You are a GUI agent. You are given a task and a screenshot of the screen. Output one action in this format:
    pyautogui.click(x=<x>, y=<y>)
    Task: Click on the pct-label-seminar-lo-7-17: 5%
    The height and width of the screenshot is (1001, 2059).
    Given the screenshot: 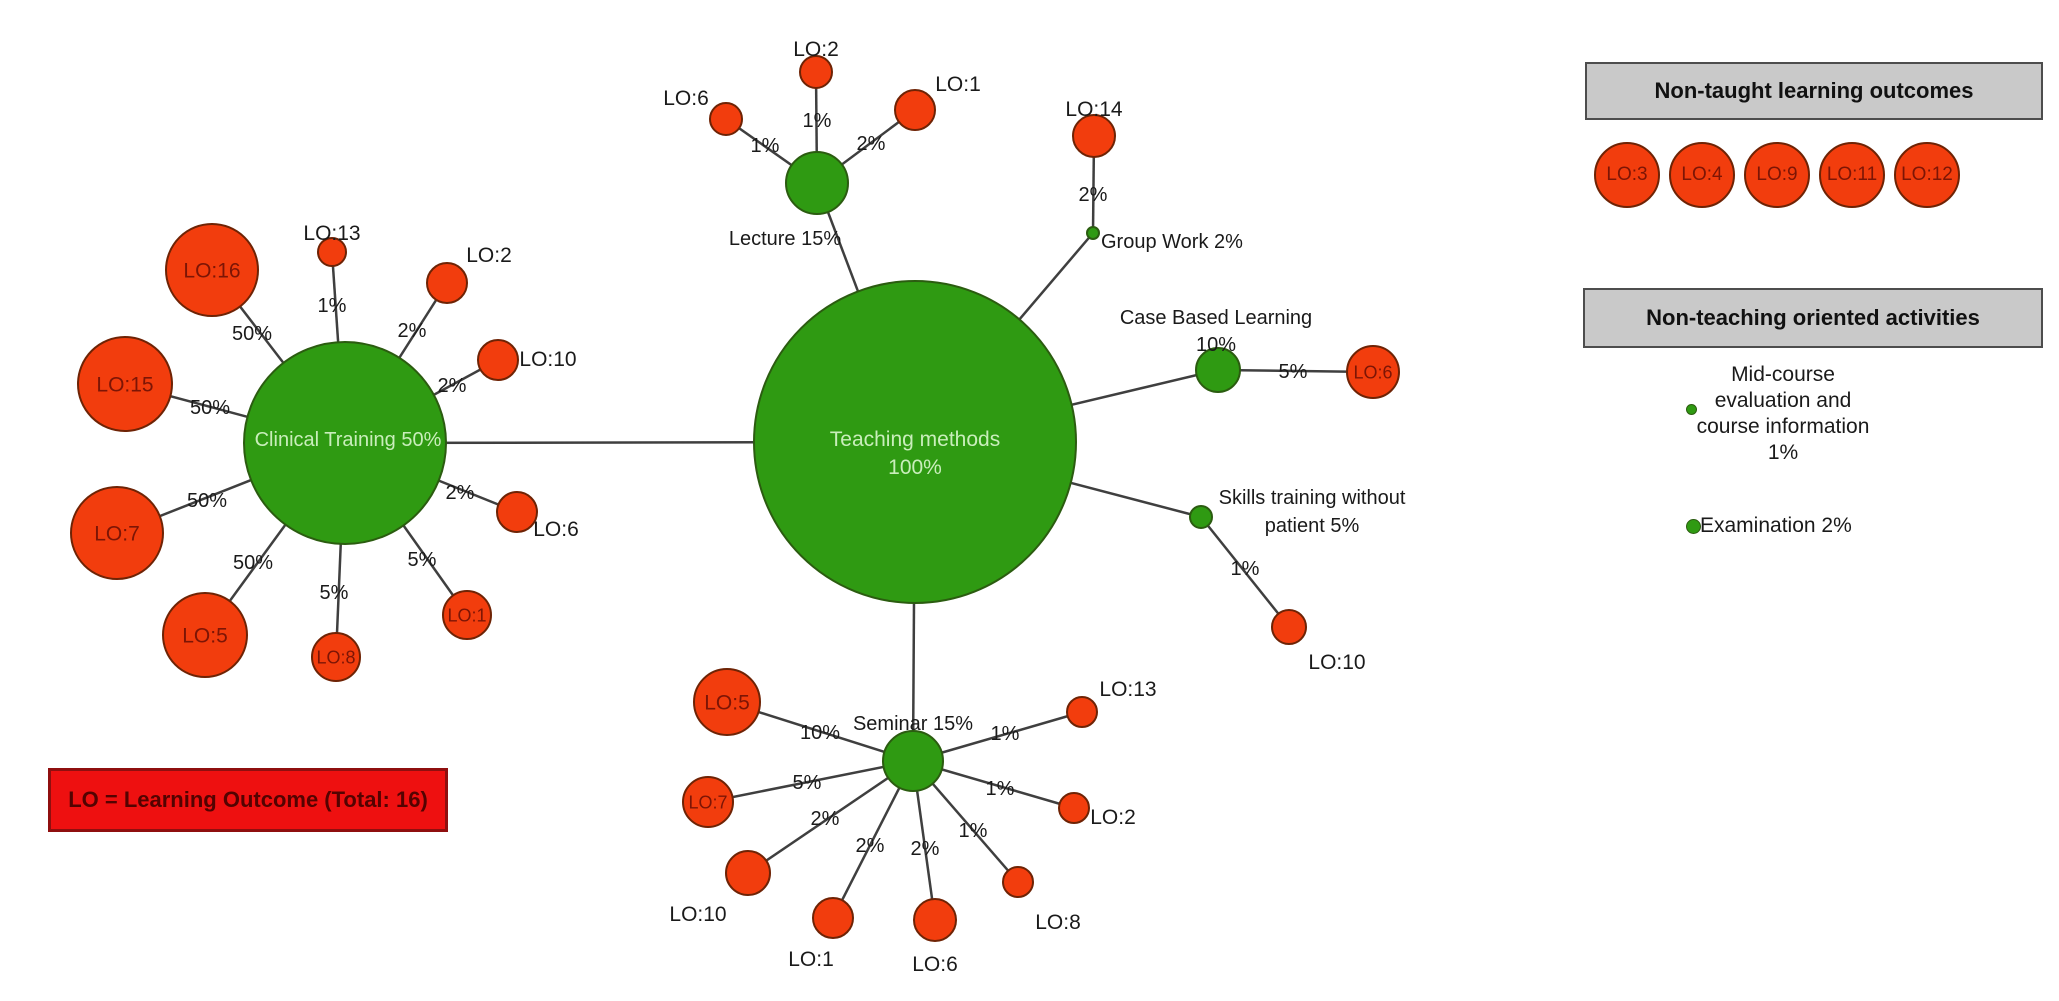 What is the action you would take?
    pyautogui.click(x=807, y=783)
    